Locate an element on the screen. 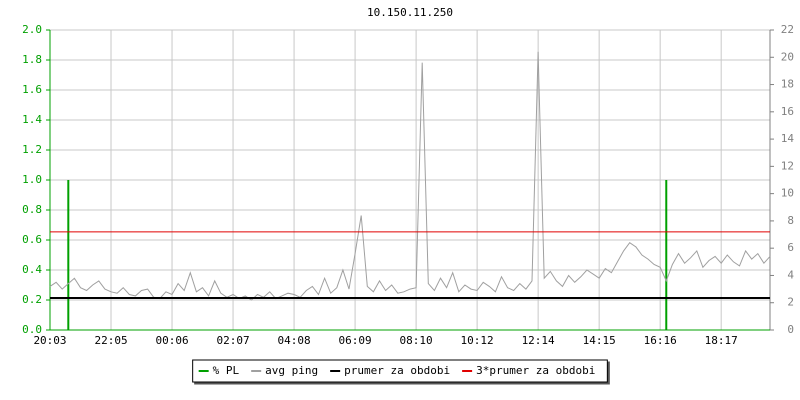 This screenshot has height=400, width=800. y-tick-label: 0.6 is located at coordinates (32, 239).